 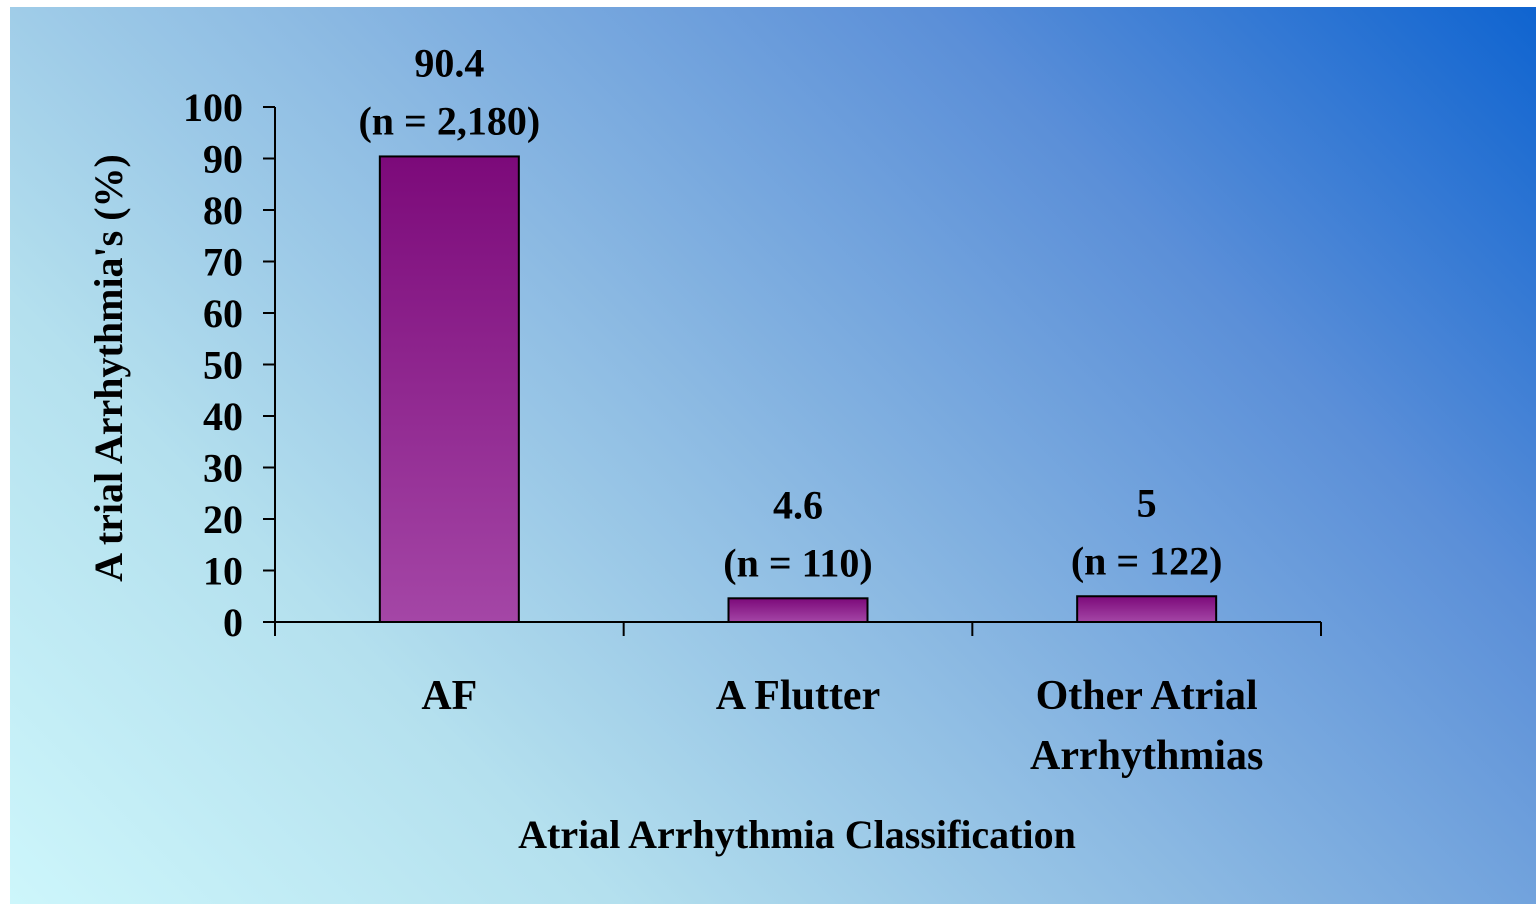 I want to click on y-axis-title: A trial Arrhythmia's (%), so click(x=108, y=368).